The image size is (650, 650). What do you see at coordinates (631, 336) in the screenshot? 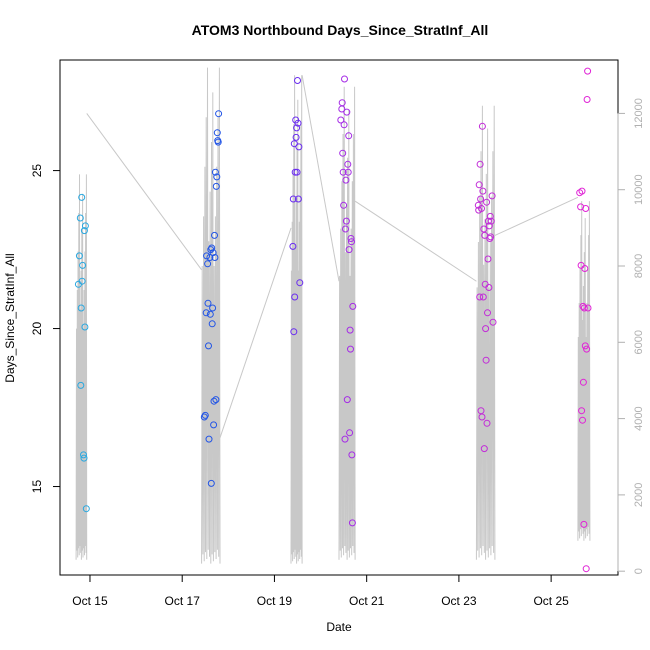
I see `y-axis-right: 0 2000 4000 6000 8000 10000 12000` at bounding box center [631, 336].